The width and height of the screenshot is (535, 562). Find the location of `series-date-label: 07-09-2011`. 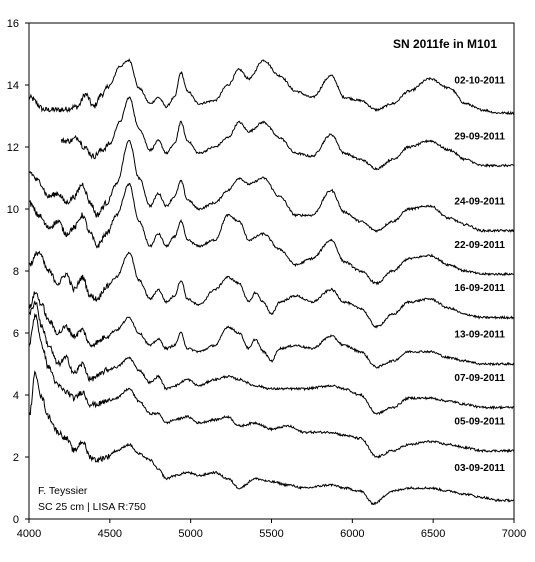

series-date-label: 07-09-2011 is located at coordinates (479, 378).